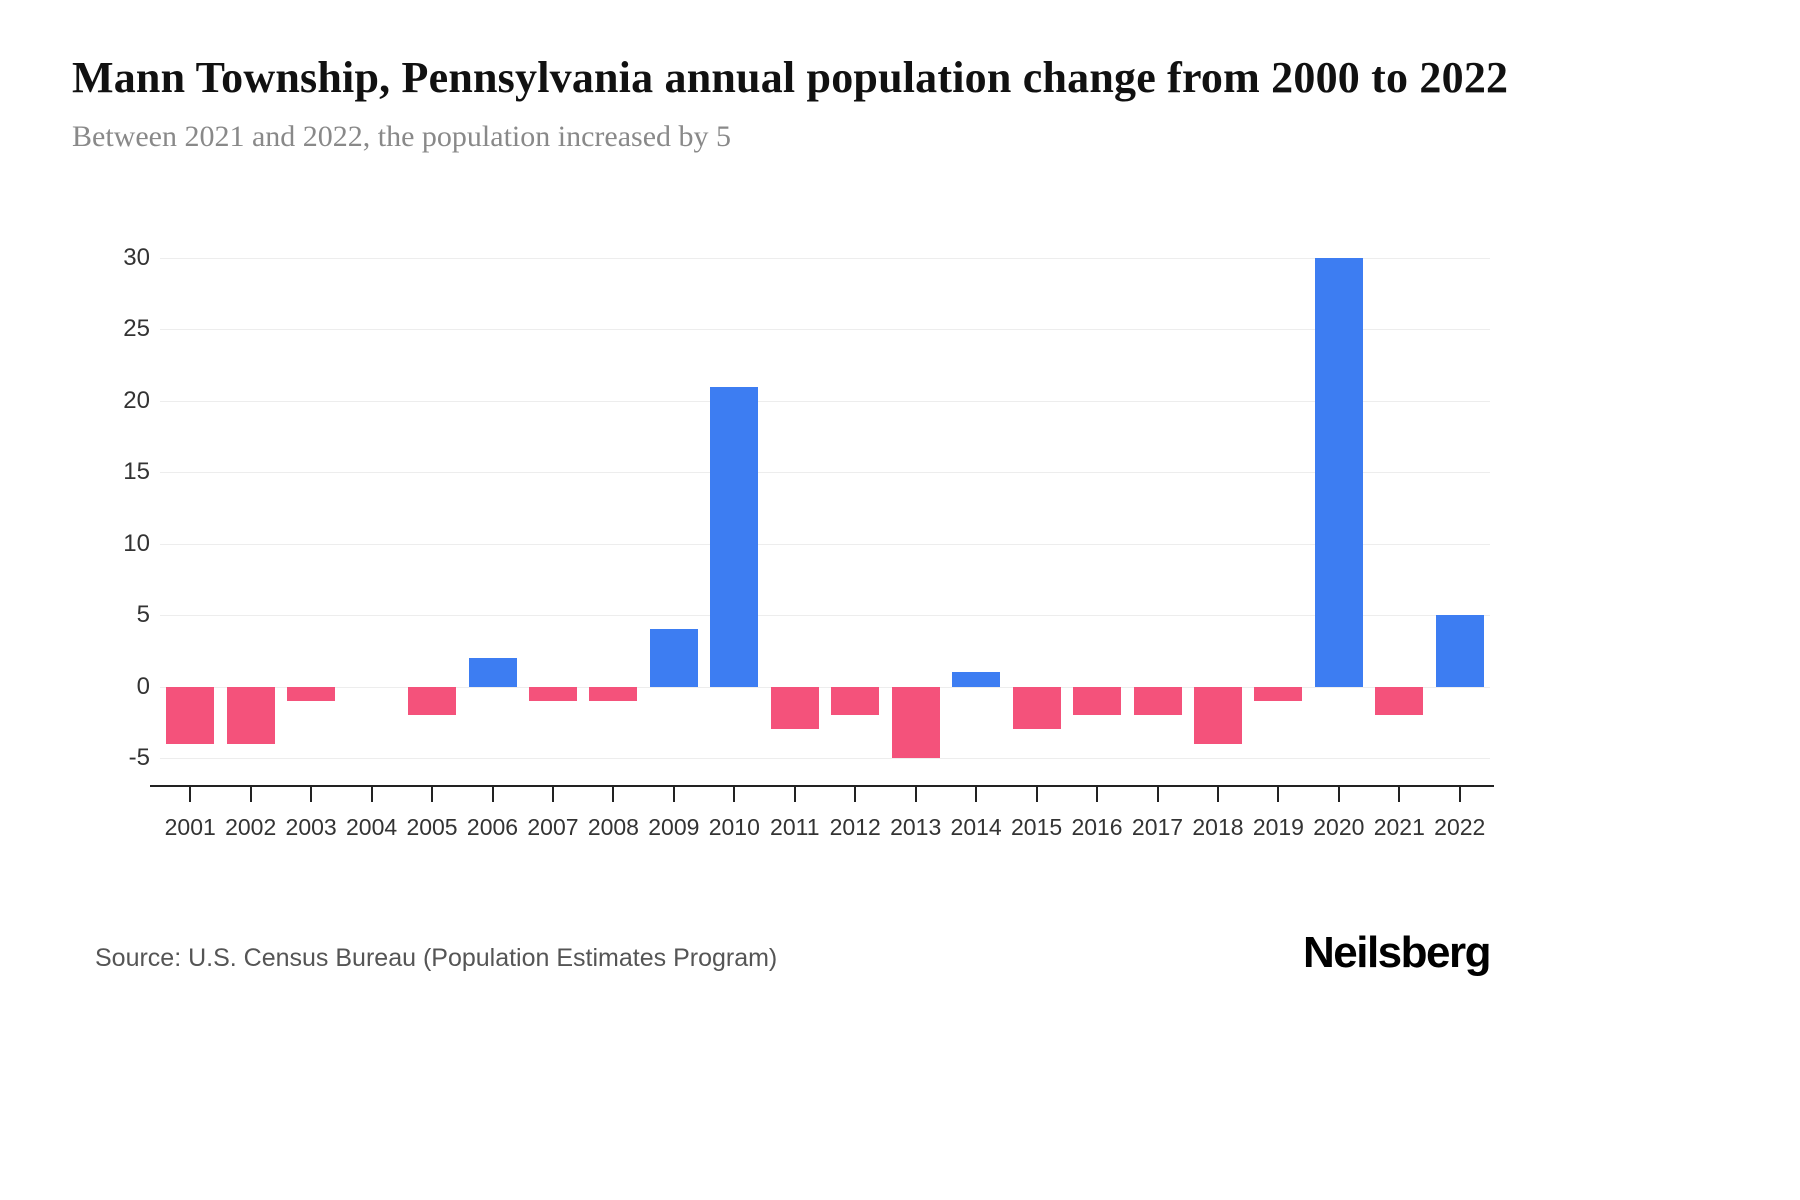  What do you see at coordinates (613, 827) in the screenshot?
I see `x-axis-label-2008: 2008` at bounding box center [613, 827].